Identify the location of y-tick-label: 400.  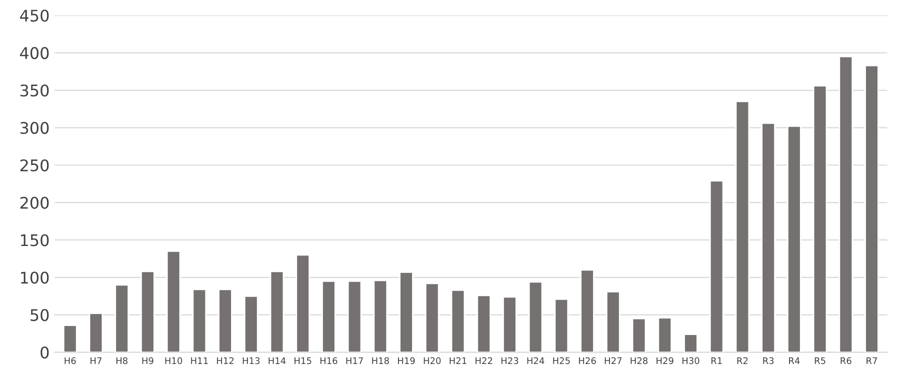
(34, 53).